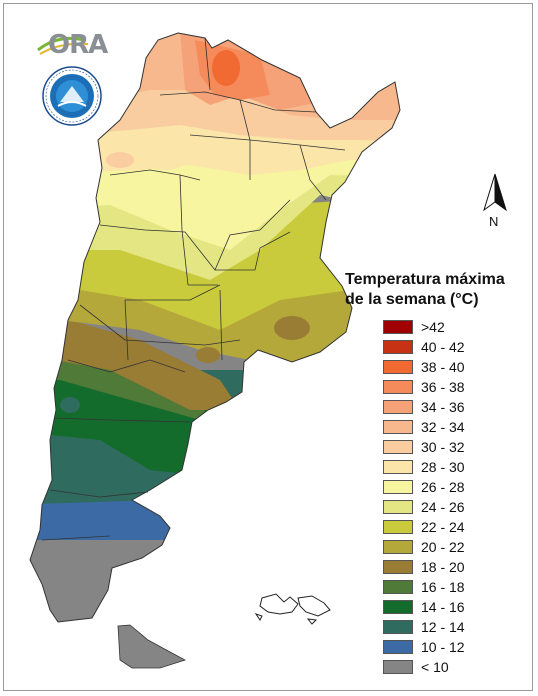 This screenshot has width=538, height=696. What do you see at coordinates (443, 647) in the screenshot?
I see `legend-label: 10 - 12` at bounding box center [443, 647].